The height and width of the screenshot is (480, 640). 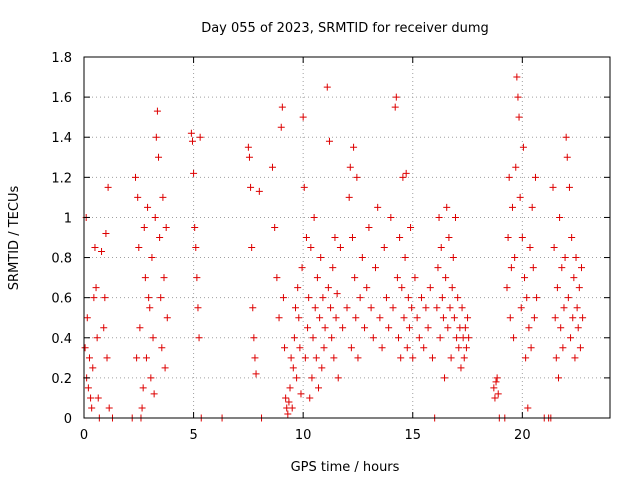 What do you see at coordinates (61, 58) in the screenshot?
I see `y-tick-label: 1.8` at bounding box center [61, 58].